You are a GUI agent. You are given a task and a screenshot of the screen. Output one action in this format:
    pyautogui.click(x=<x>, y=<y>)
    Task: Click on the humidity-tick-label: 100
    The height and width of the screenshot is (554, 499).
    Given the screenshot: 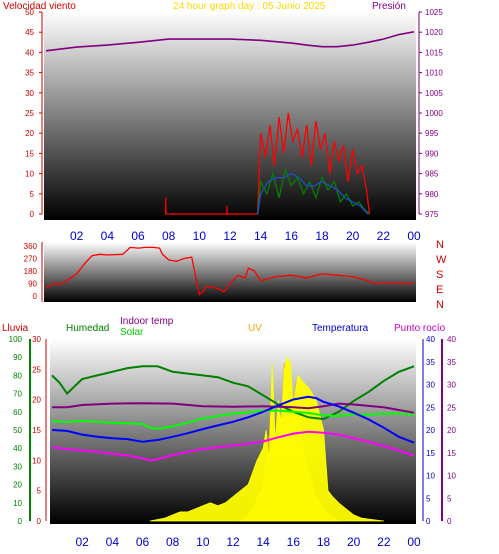 What is the action you would take?
    pyautogui.click(x=16, y=339)
    